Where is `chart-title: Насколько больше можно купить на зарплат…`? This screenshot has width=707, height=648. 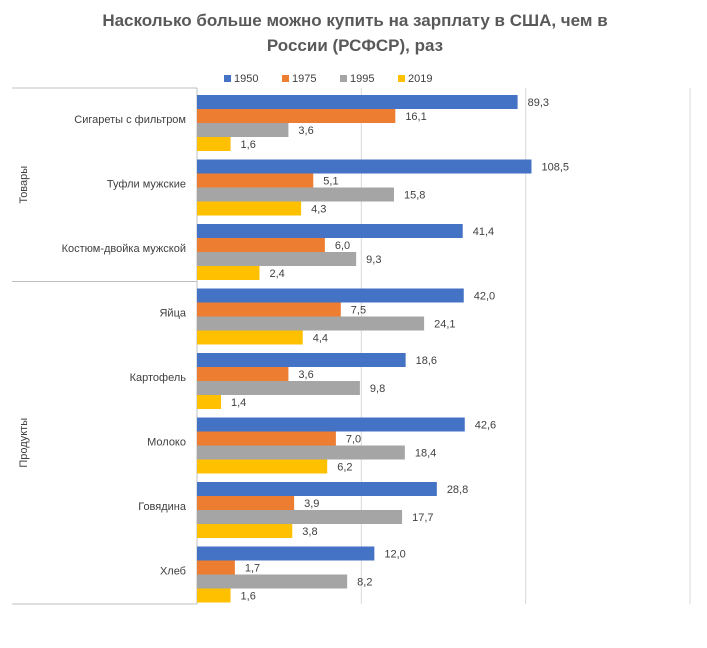 chart-title: Насколько больше можно купить на зарплат… is located at coordinates (355, 33).